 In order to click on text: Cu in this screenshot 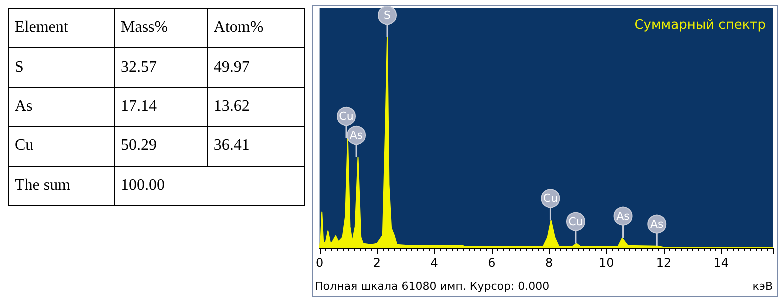, I will do `click(24, 145)`.